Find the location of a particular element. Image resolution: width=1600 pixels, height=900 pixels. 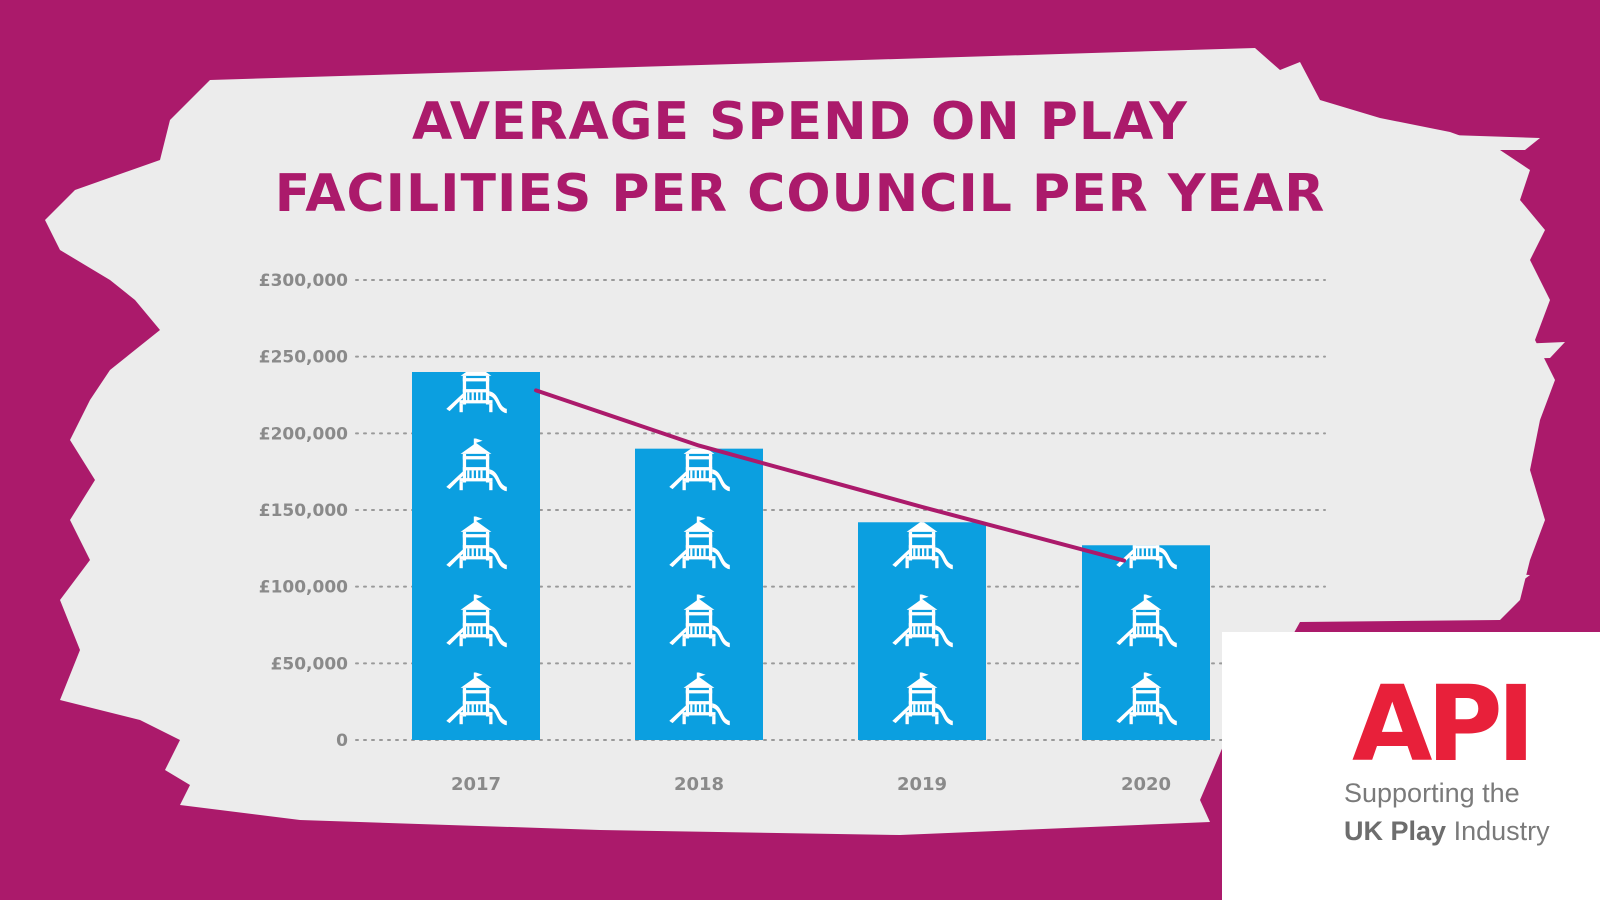

y-tick-label: £200,000 is located at coordinates (303, 434).